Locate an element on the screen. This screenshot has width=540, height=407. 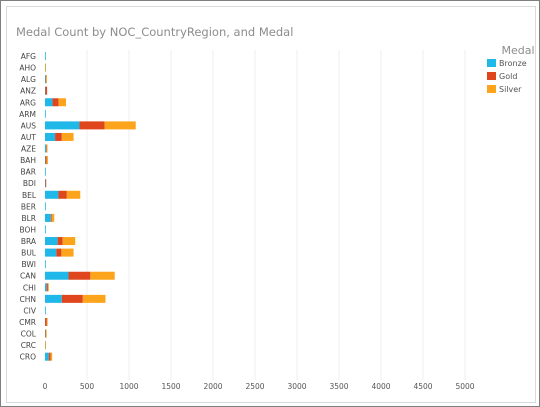
y-tick-label: CHI is located at coordinates (29, 287).